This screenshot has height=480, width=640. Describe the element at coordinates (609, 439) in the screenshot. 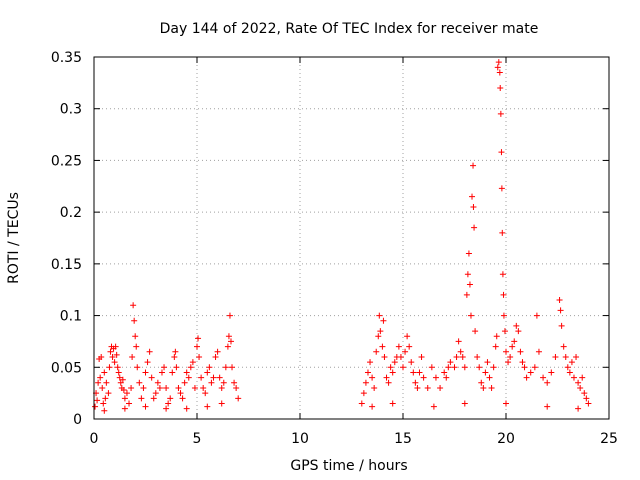

I see `x-tick-label: 25` at that location.